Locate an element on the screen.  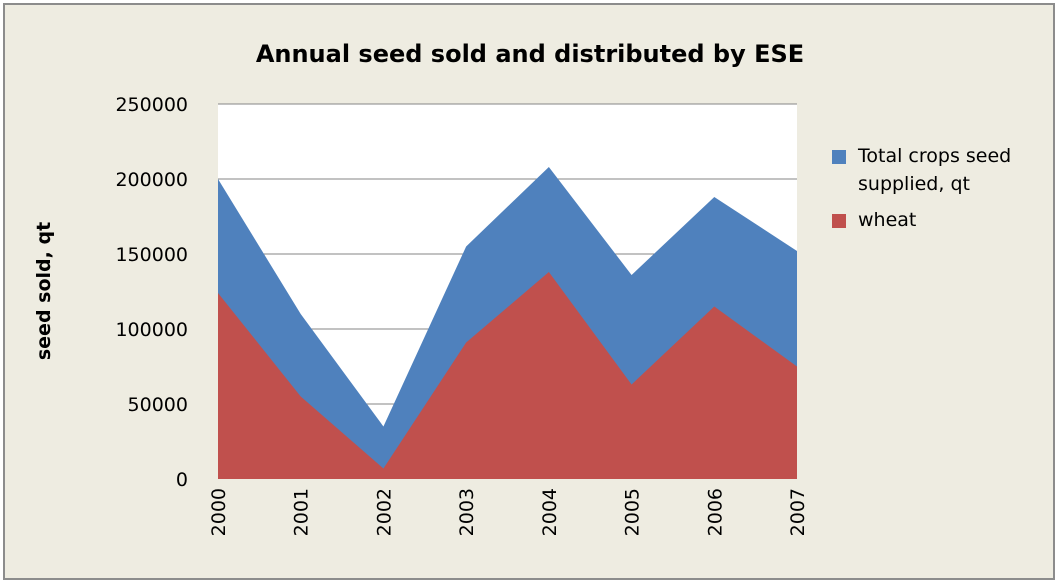
y-axis-label: seed sold, qt is located at coordinates (44, 291).